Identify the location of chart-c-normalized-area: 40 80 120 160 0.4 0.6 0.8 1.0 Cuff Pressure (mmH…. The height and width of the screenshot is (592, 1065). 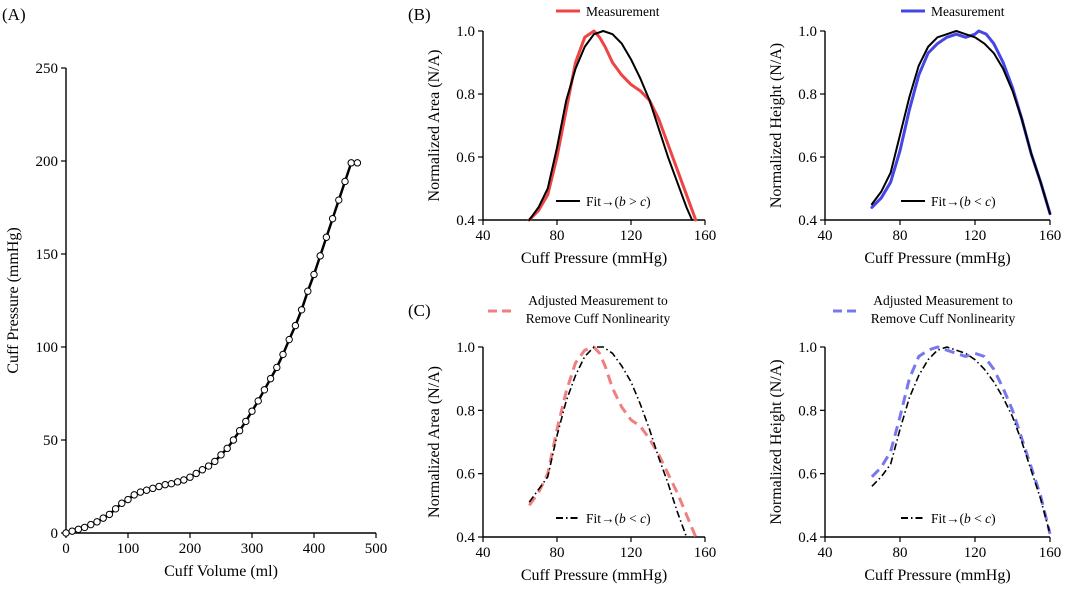
(571, 438).